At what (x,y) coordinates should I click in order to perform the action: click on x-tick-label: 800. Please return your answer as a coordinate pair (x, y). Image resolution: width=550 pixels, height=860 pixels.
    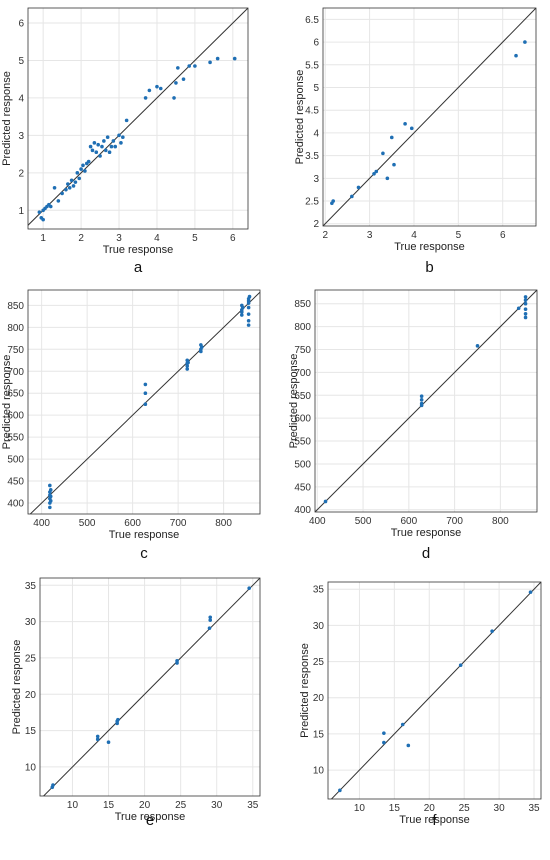
    Looking at the image, I should click on (223, 523).